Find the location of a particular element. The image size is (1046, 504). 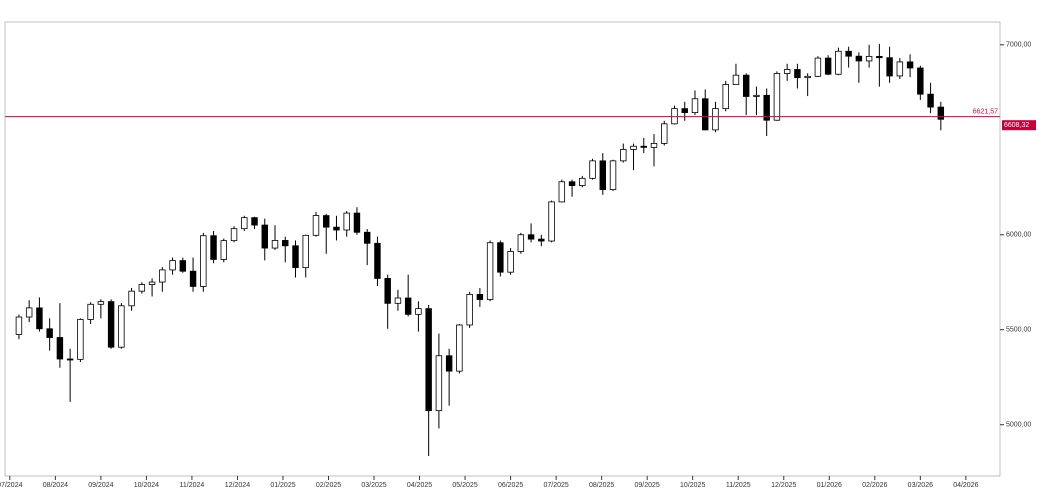

x-tick-label: 12/2024 is located at coordinates (237, 485).